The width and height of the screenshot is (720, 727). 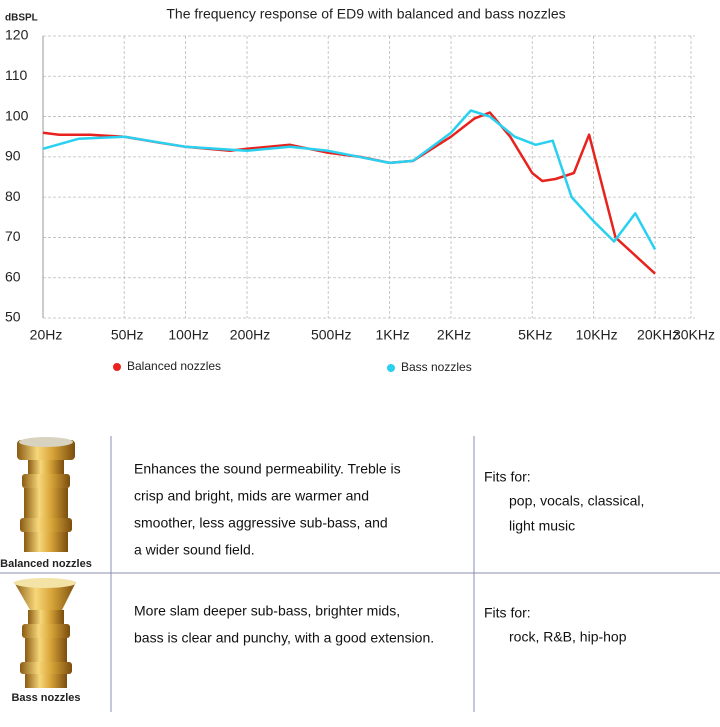 I want to click on y-tick-label: 80, so click(x=13, y=196).